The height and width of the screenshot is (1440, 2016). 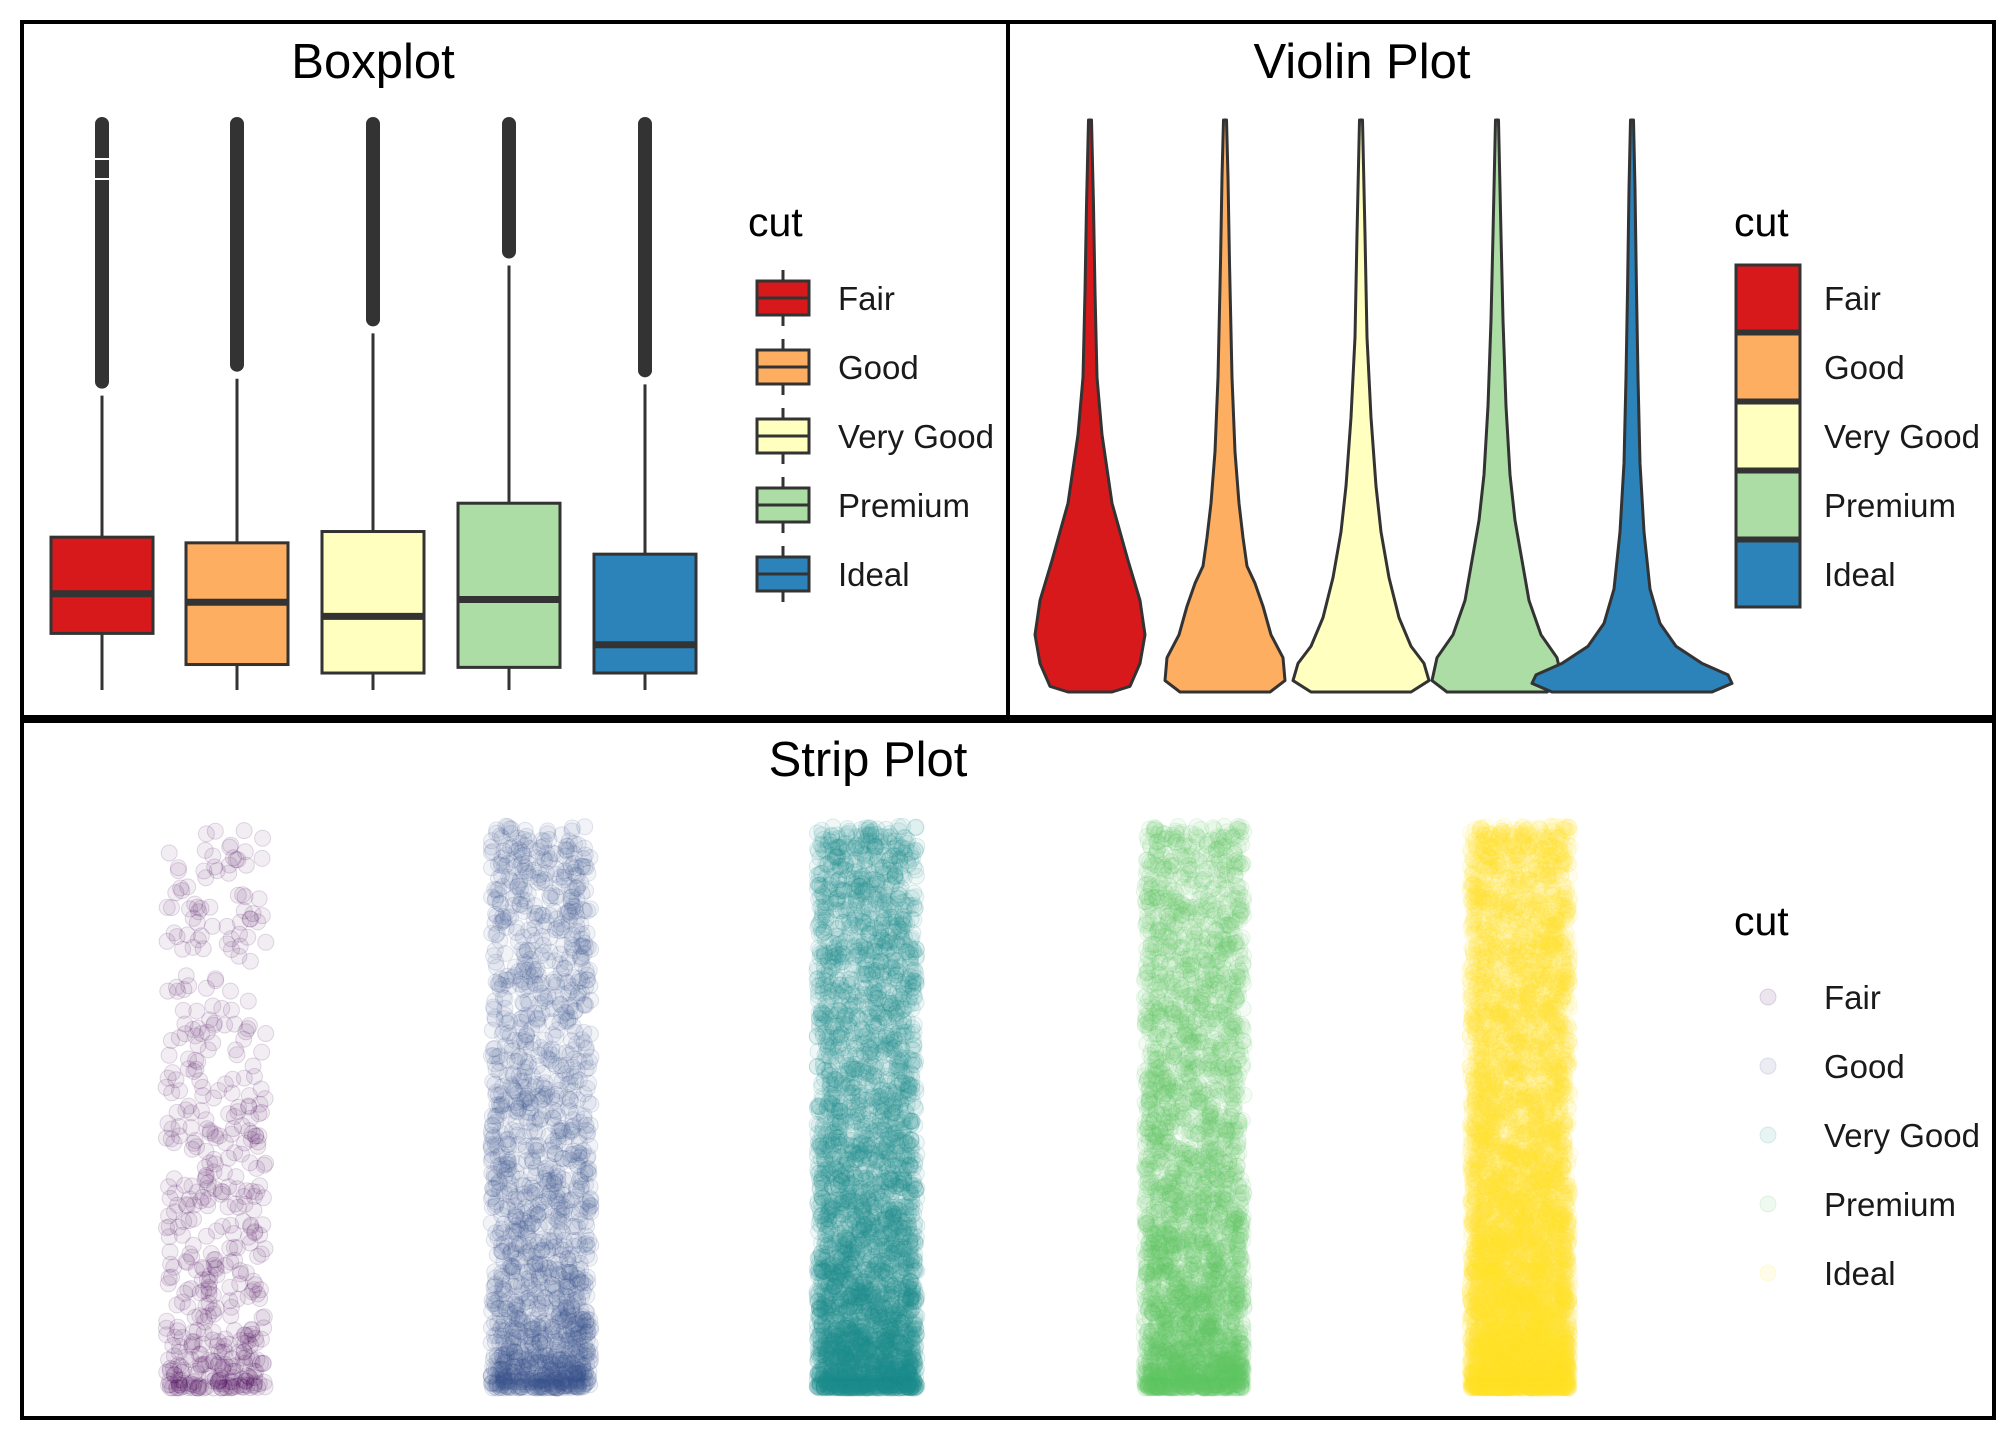 I want to click on violin-marks, so click(x=1383, y=406).